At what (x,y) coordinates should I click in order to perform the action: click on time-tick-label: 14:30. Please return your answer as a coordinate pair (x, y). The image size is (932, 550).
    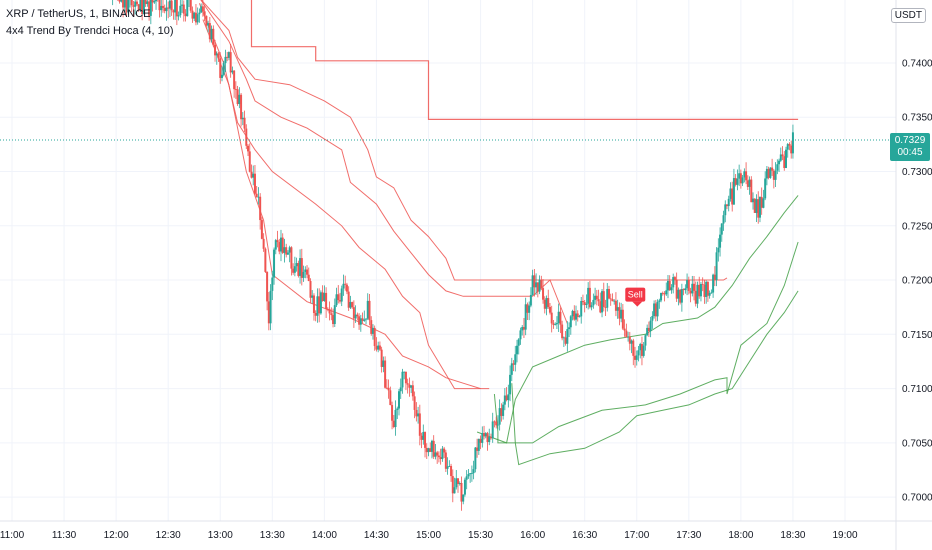
    Looking at the image, I should click on (376, 535).